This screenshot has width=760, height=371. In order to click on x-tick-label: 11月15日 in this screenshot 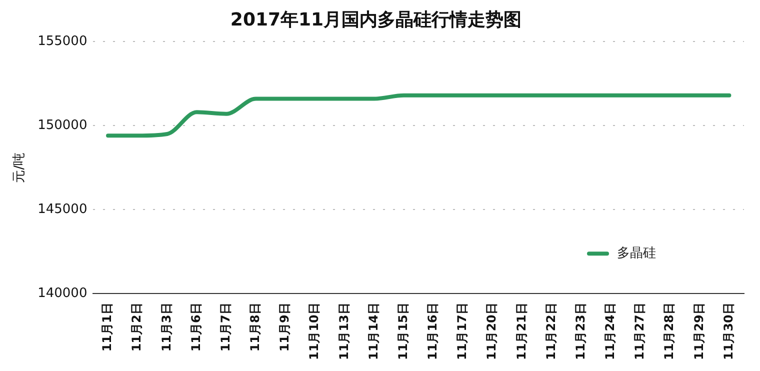, I will do `click(403, 331)`.